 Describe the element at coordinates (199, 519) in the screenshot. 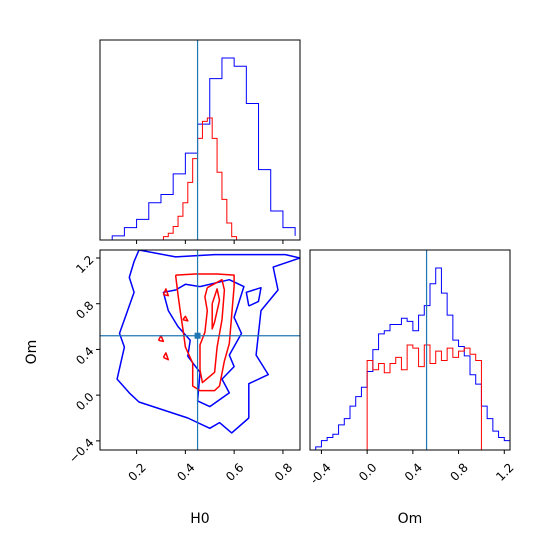

I see `x-axis-label-h0: H0` at that location.